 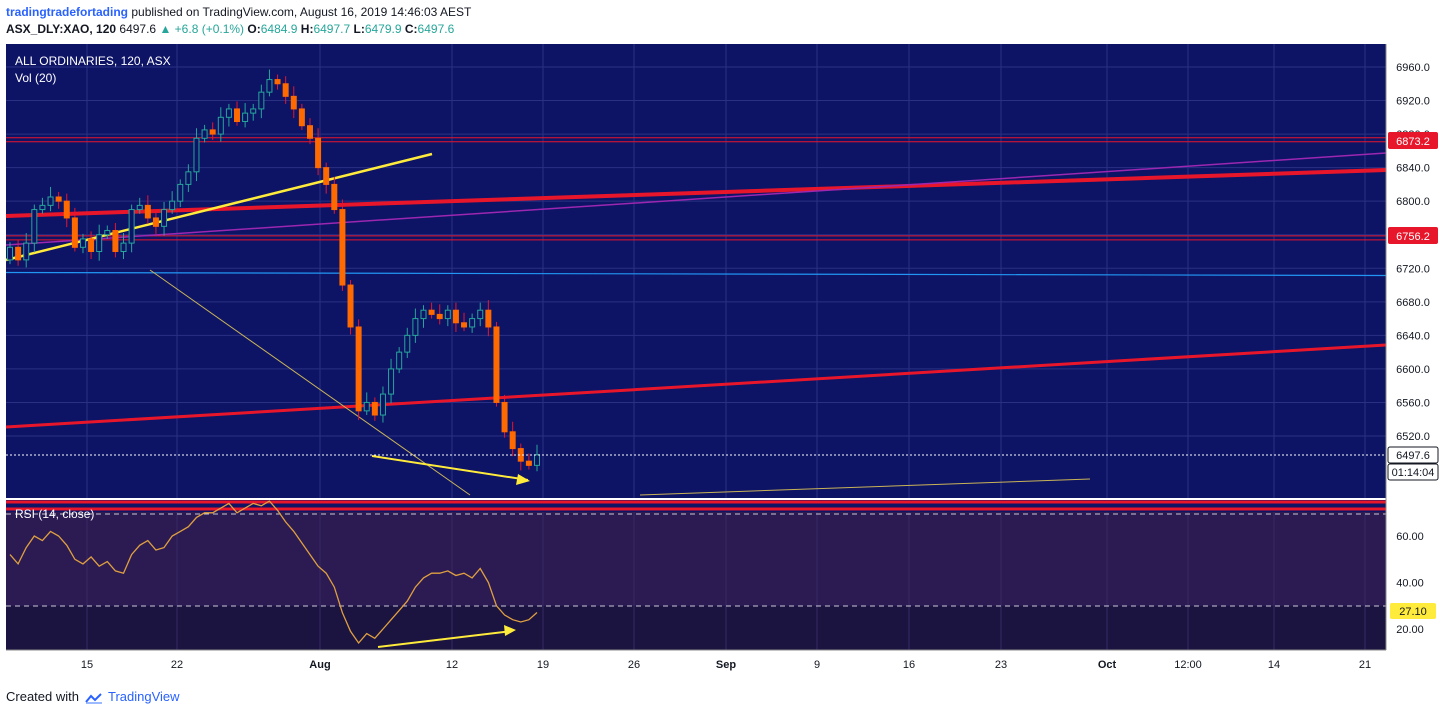 What do you see at coordinates (87, 665) in the screenshot?
I see `time-tick-label: 15` at bounding box center [87, 665].